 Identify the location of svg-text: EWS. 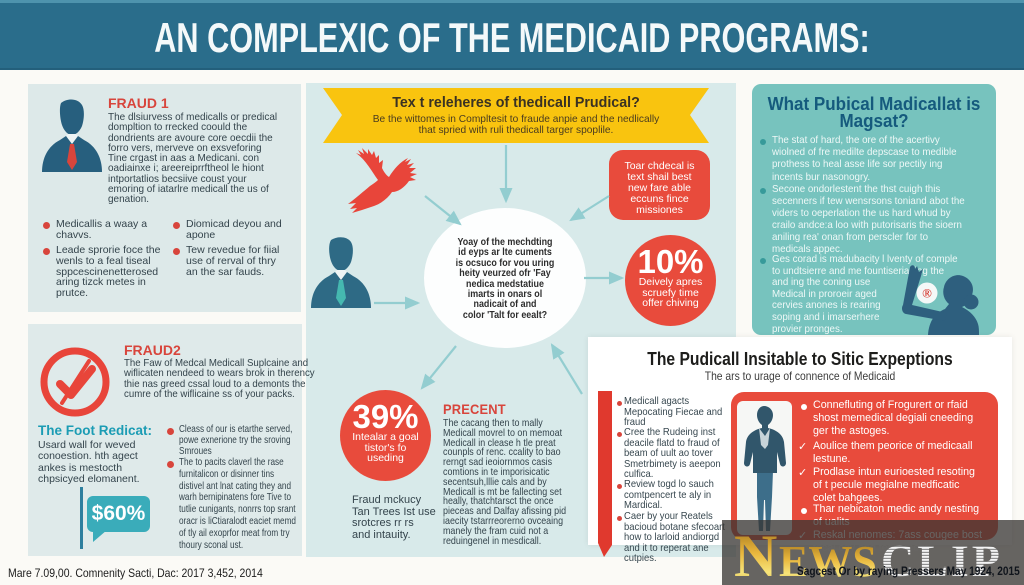
(828, 561).